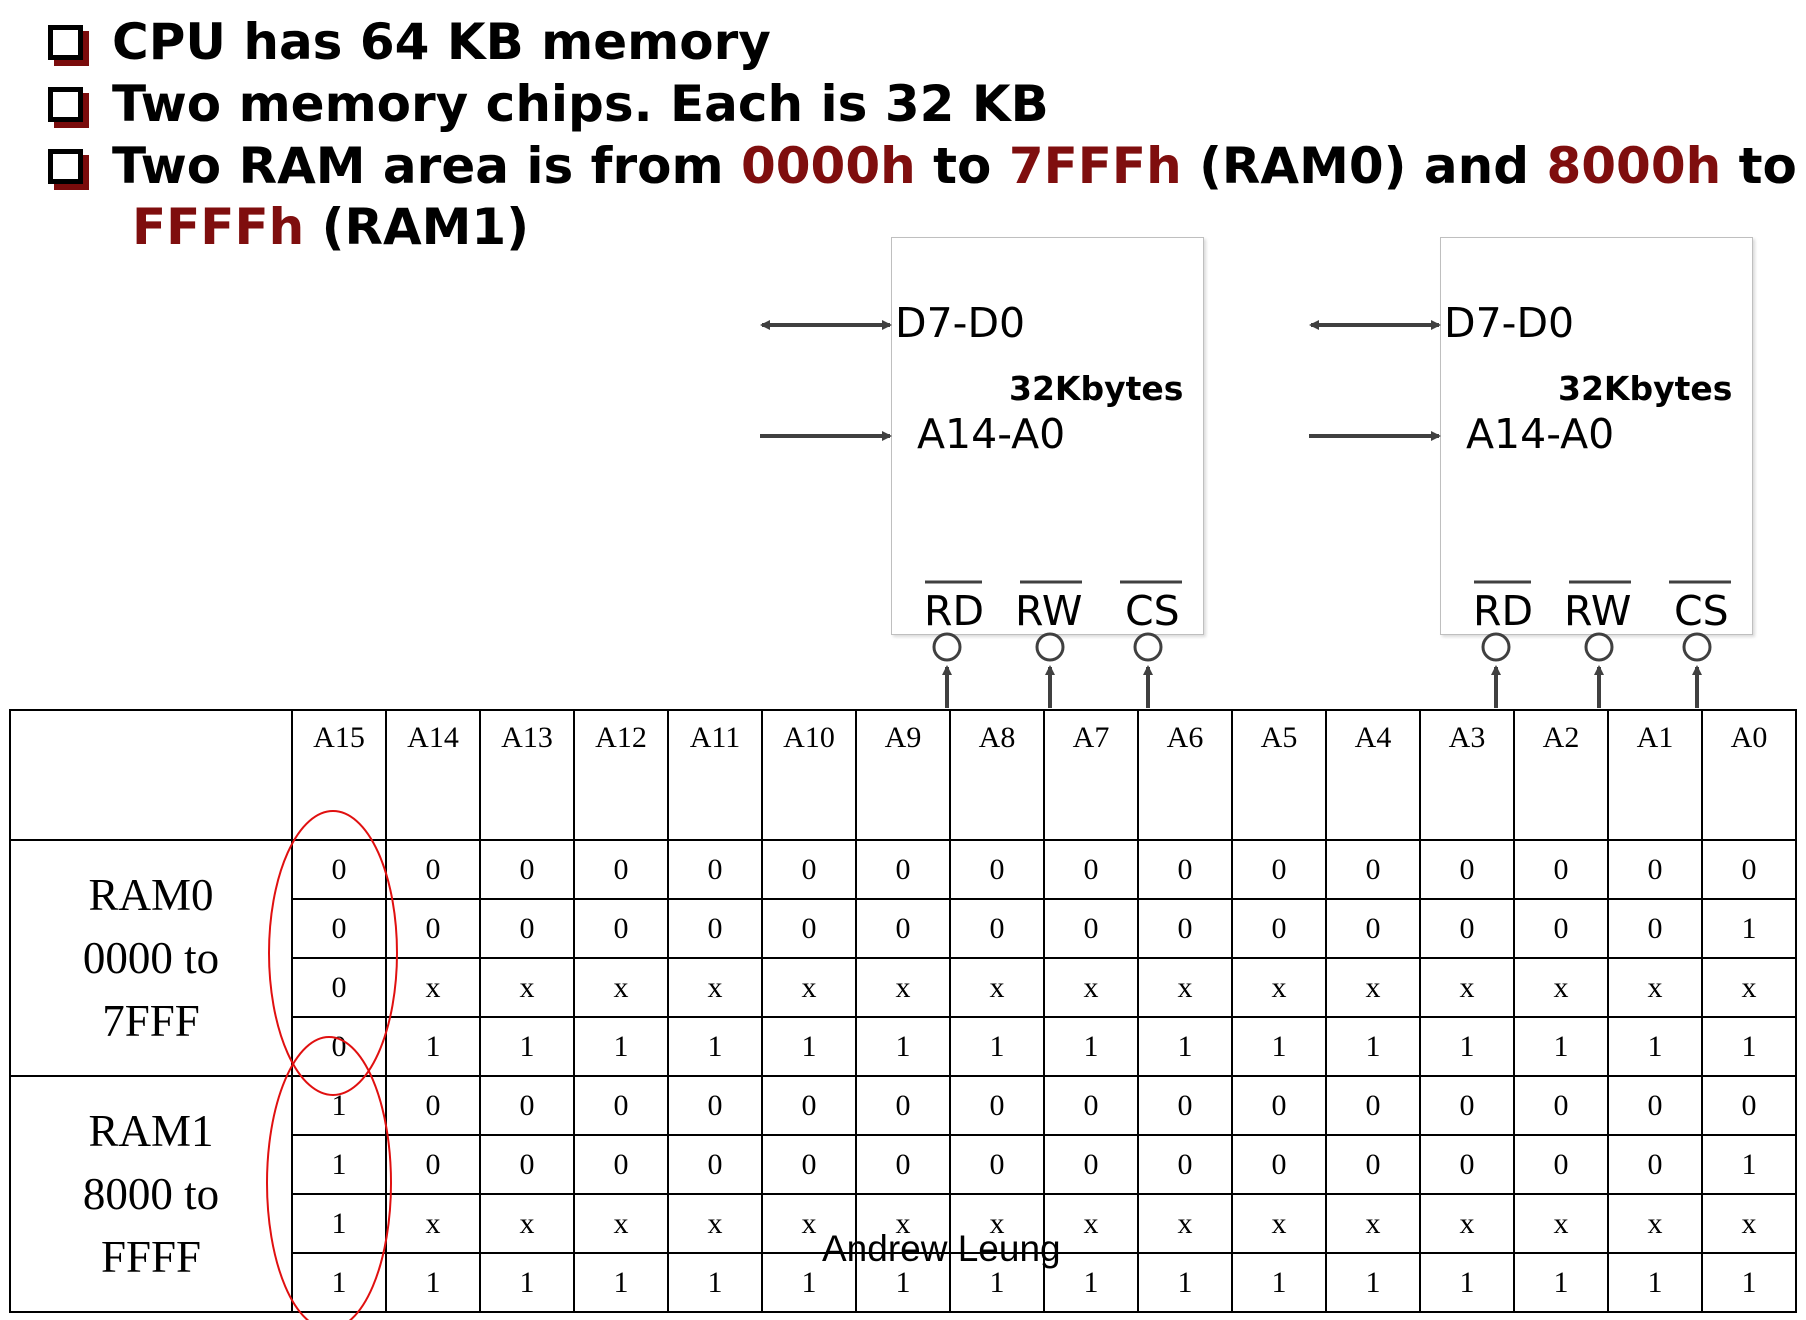 The image size is (1806, 1320). Describe the element at coordinates (433, 775) in the screenshot. I see `header-a14: A14` at that location.